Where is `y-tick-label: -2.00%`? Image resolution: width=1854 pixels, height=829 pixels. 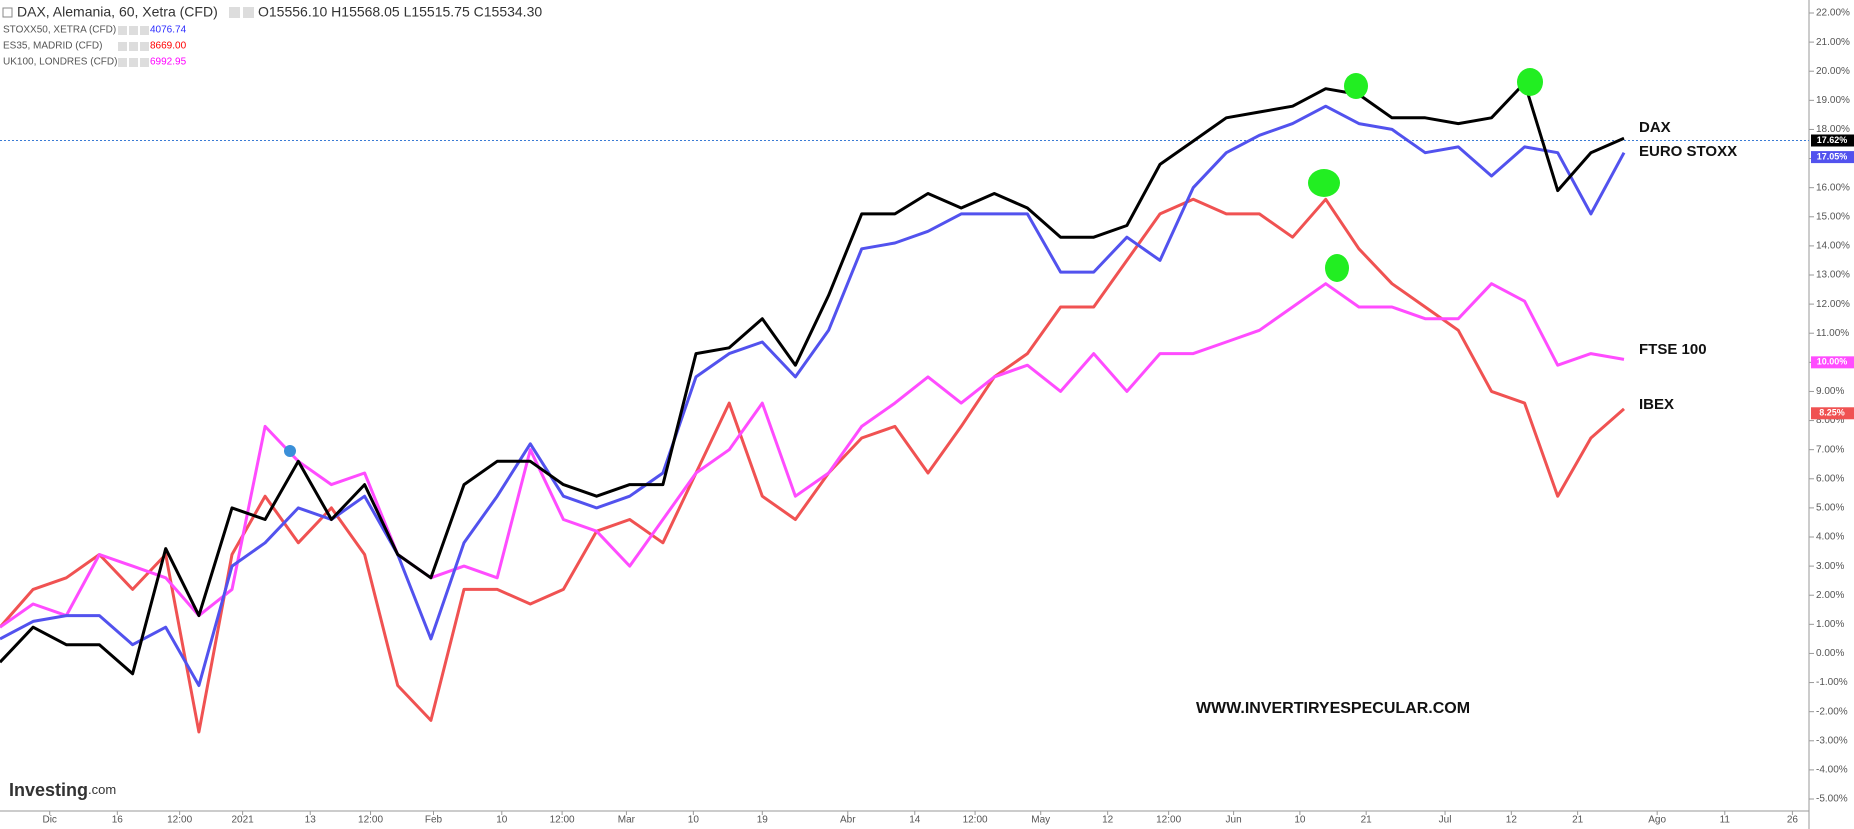 y-tick-label: -2.00% is located at coordinates (1832, 711).